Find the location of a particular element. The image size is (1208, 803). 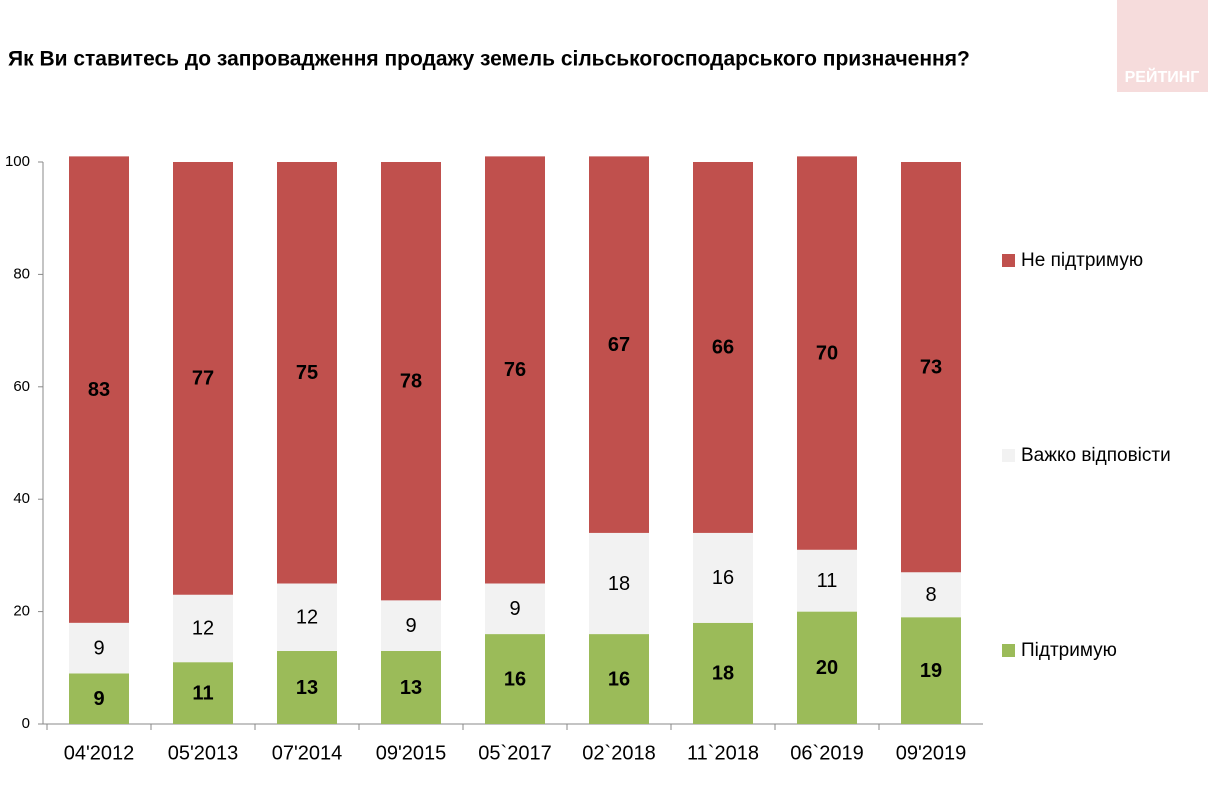

data-label: 19 is located at coordinates (931, 671).